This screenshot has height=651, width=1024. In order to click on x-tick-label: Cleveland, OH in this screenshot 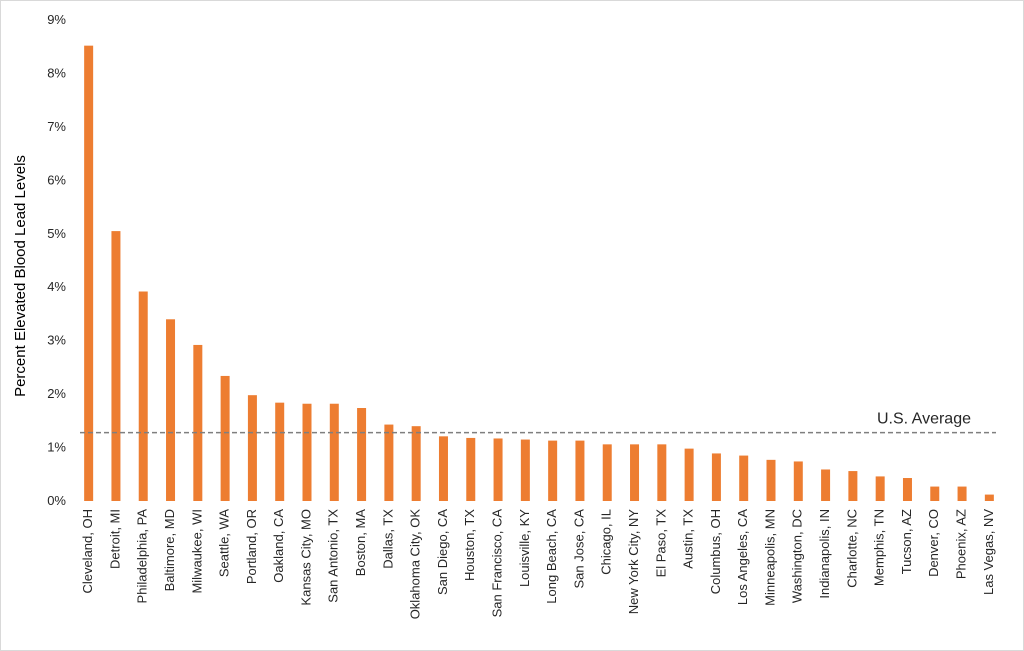, I will do `click(87, 551)`.